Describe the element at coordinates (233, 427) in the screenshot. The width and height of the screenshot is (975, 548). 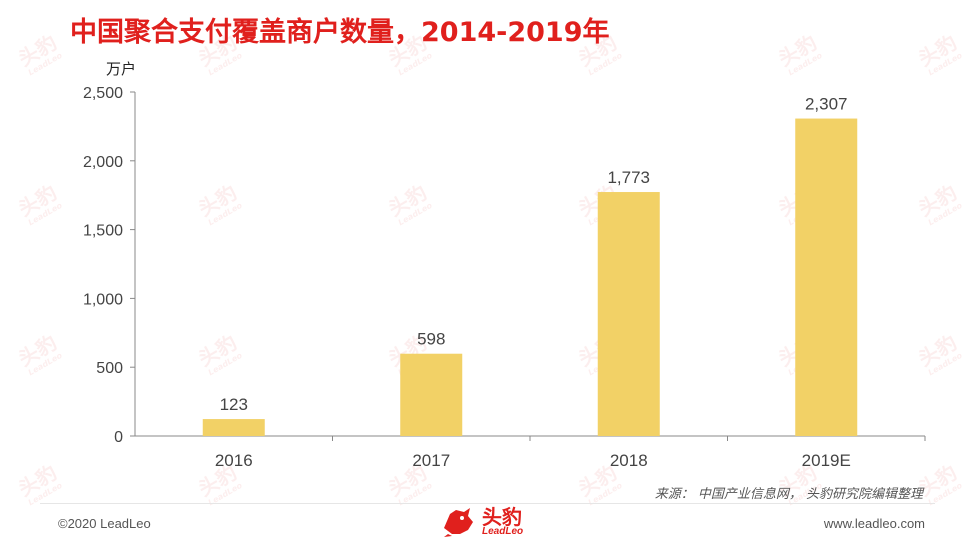
I see `bar-2016` at that location.